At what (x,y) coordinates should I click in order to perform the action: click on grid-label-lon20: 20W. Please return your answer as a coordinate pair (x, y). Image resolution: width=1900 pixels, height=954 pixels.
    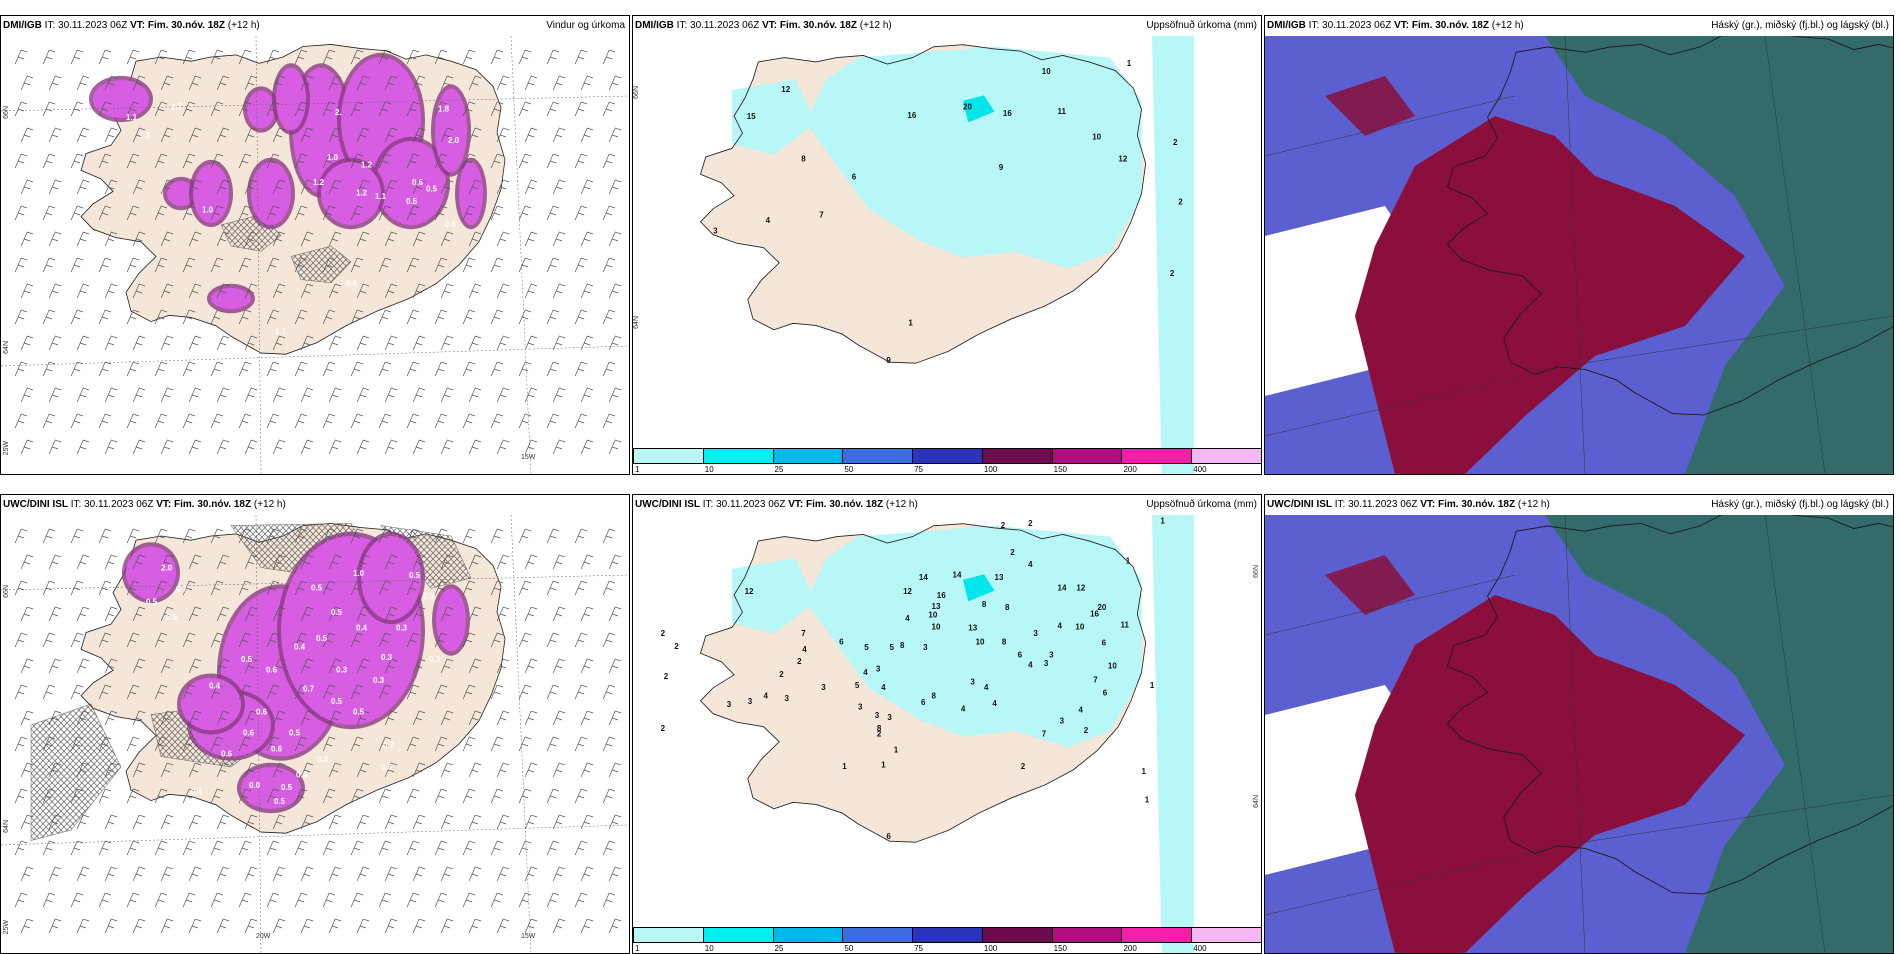
    Looking at the image, I should click on (263, 936).